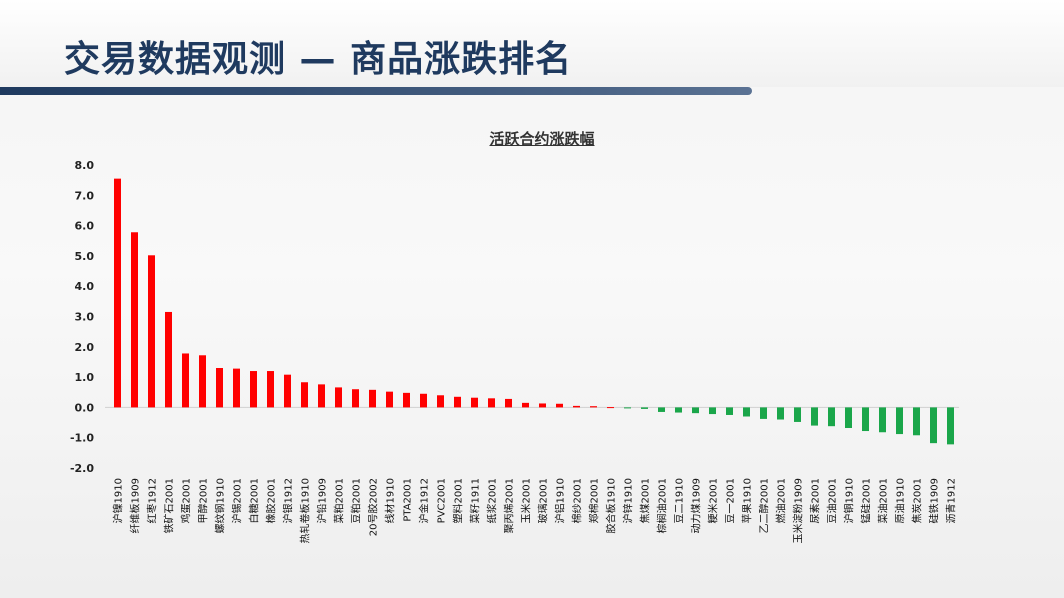 Image resolution: width=1064 pixels, height=598 pixels. What do you see at coordinates (832, 500) in the screenshot?
I see `category-label: 豆油2001` at bounding box center [832, 500].